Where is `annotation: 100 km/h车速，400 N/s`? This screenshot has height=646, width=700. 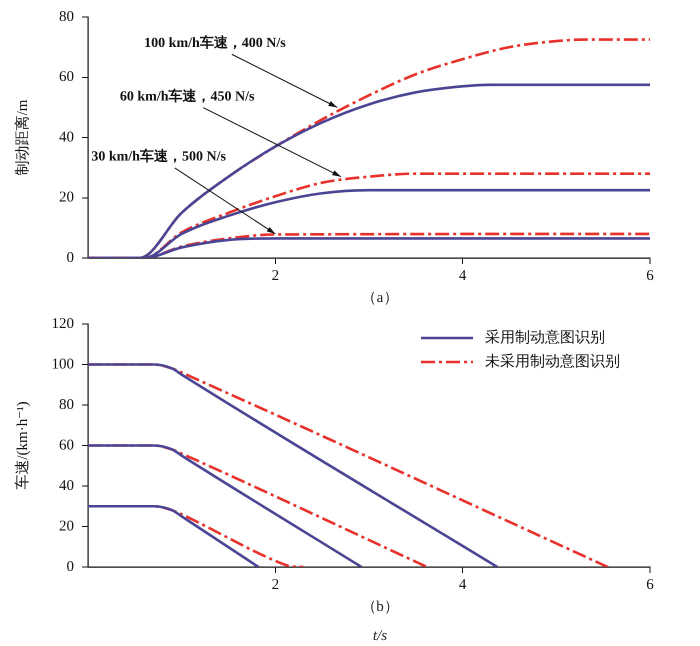
annotation: 100 km/h车速，400 N/s is located at coordinates (215, 42).